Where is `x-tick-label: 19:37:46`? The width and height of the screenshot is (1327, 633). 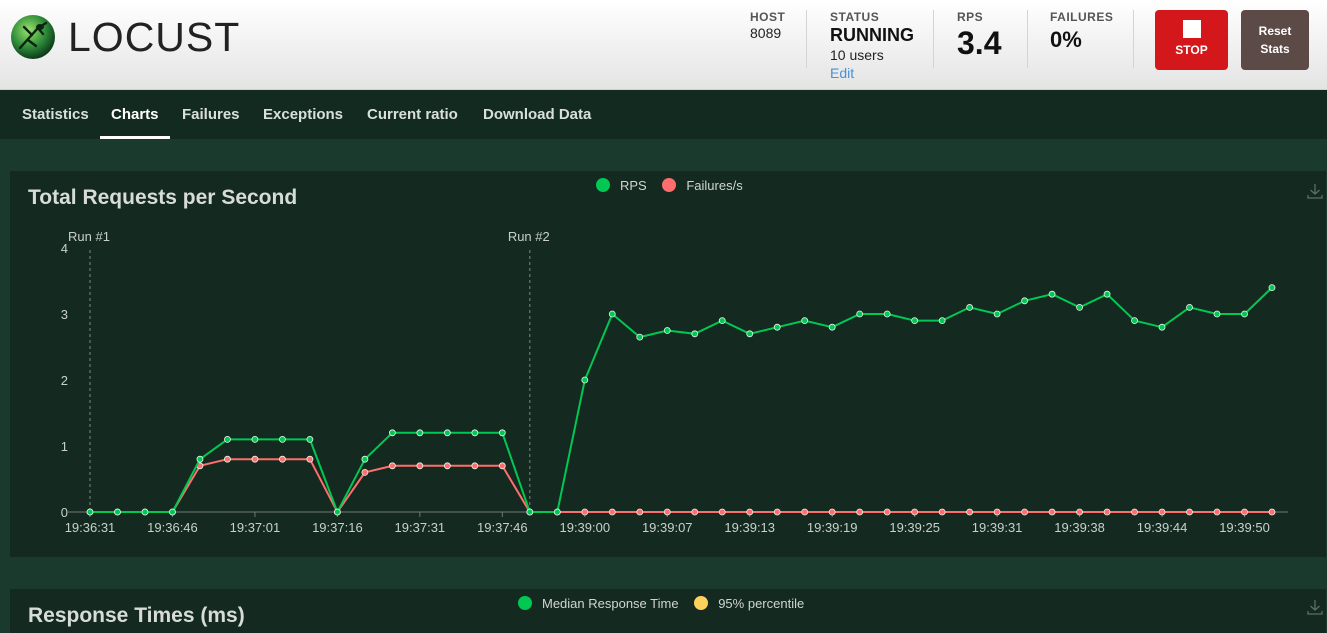 x-tick-label: 19:37:46 is located at coordinates (502, 527).